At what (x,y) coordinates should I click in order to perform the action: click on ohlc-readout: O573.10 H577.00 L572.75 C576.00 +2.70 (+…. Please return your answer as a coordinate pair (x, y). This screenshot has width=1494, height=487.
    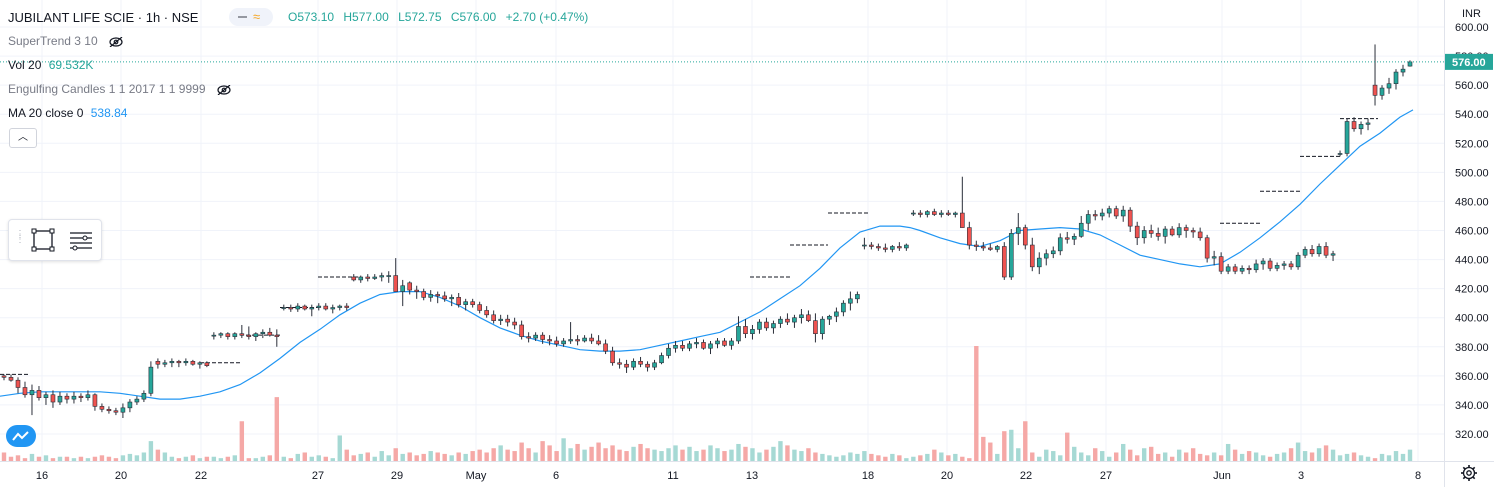
    Looking at the image, I should click on (441, 17).